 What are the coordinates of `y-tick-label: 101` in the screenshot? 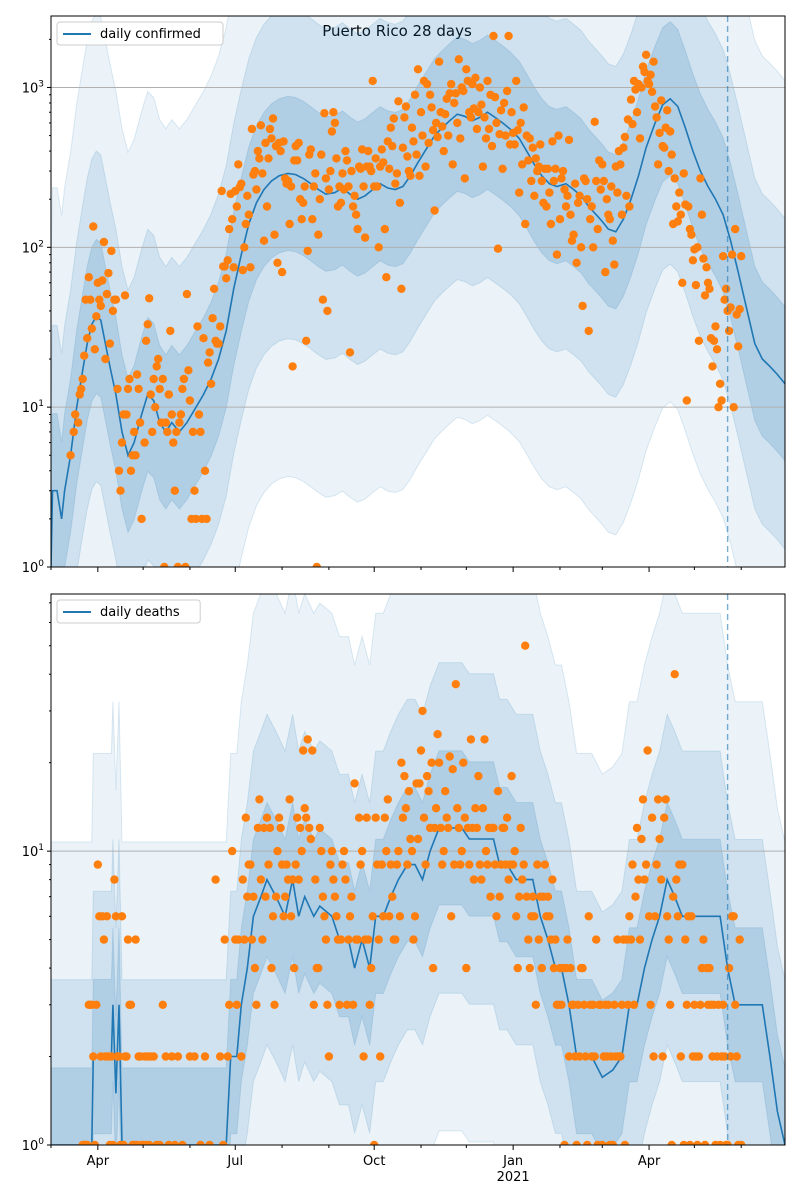 It's located at (33, 407).